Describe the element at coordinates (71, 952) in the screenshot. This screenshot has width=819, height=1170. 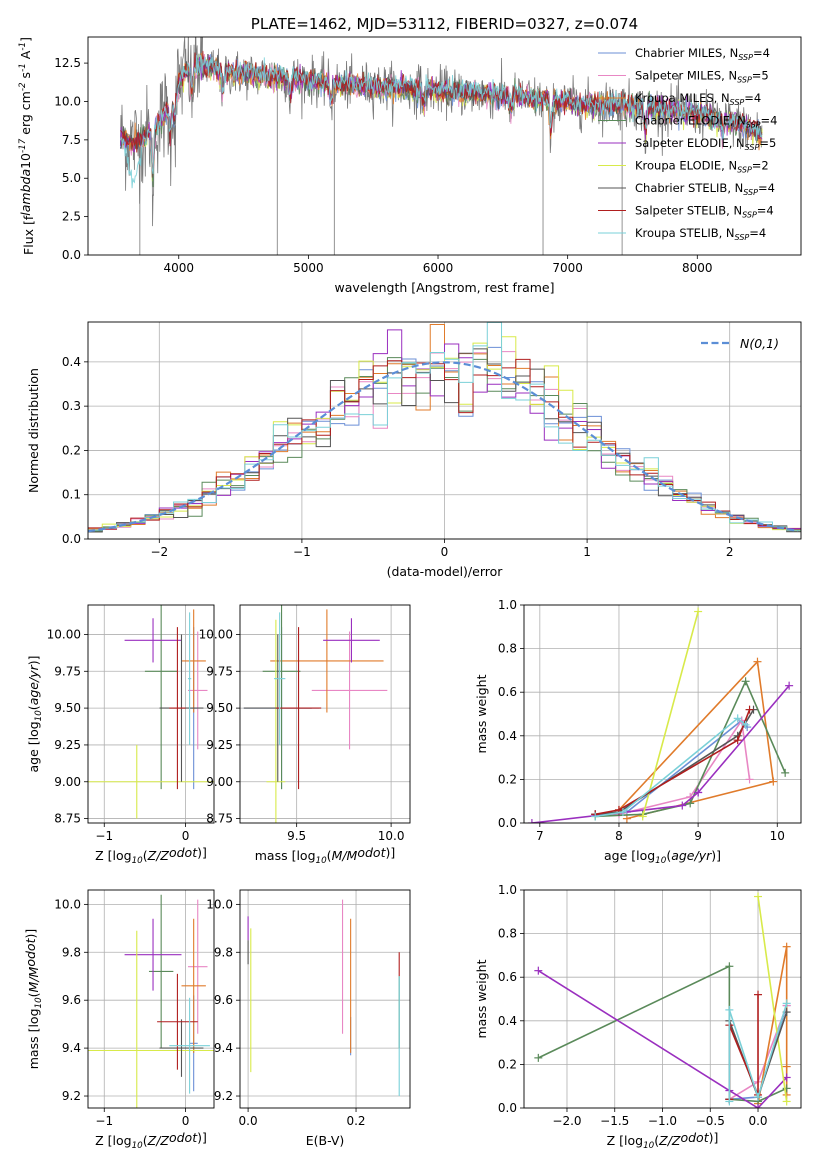
I see `y-tick-label: 9.8` at that location.